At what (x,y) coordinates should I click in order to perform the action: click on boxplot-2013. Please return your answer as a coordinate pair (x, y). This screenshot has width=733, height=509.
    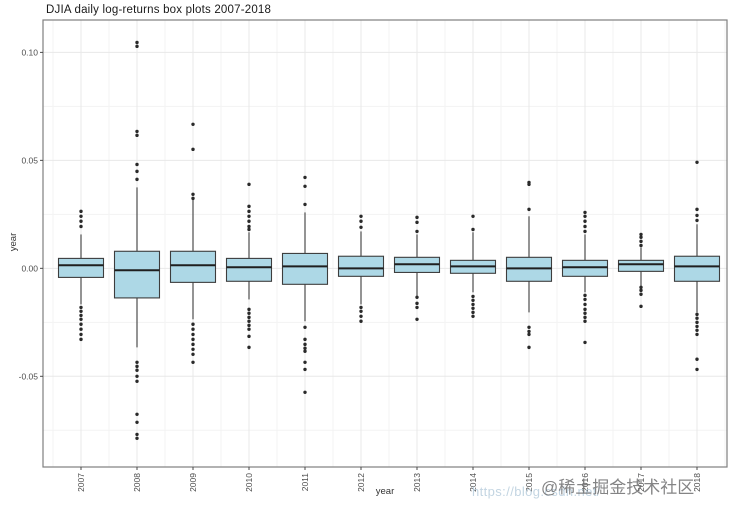
    Looking at the image, I should click on (417, 268).